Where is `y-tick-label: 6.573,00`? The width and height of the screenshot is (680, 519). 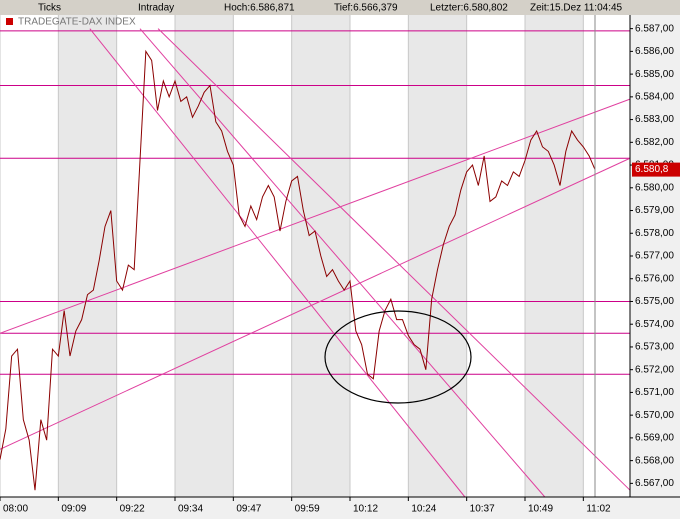
y-tick-label: 6.573,00 is located at coordinates (654, 347).